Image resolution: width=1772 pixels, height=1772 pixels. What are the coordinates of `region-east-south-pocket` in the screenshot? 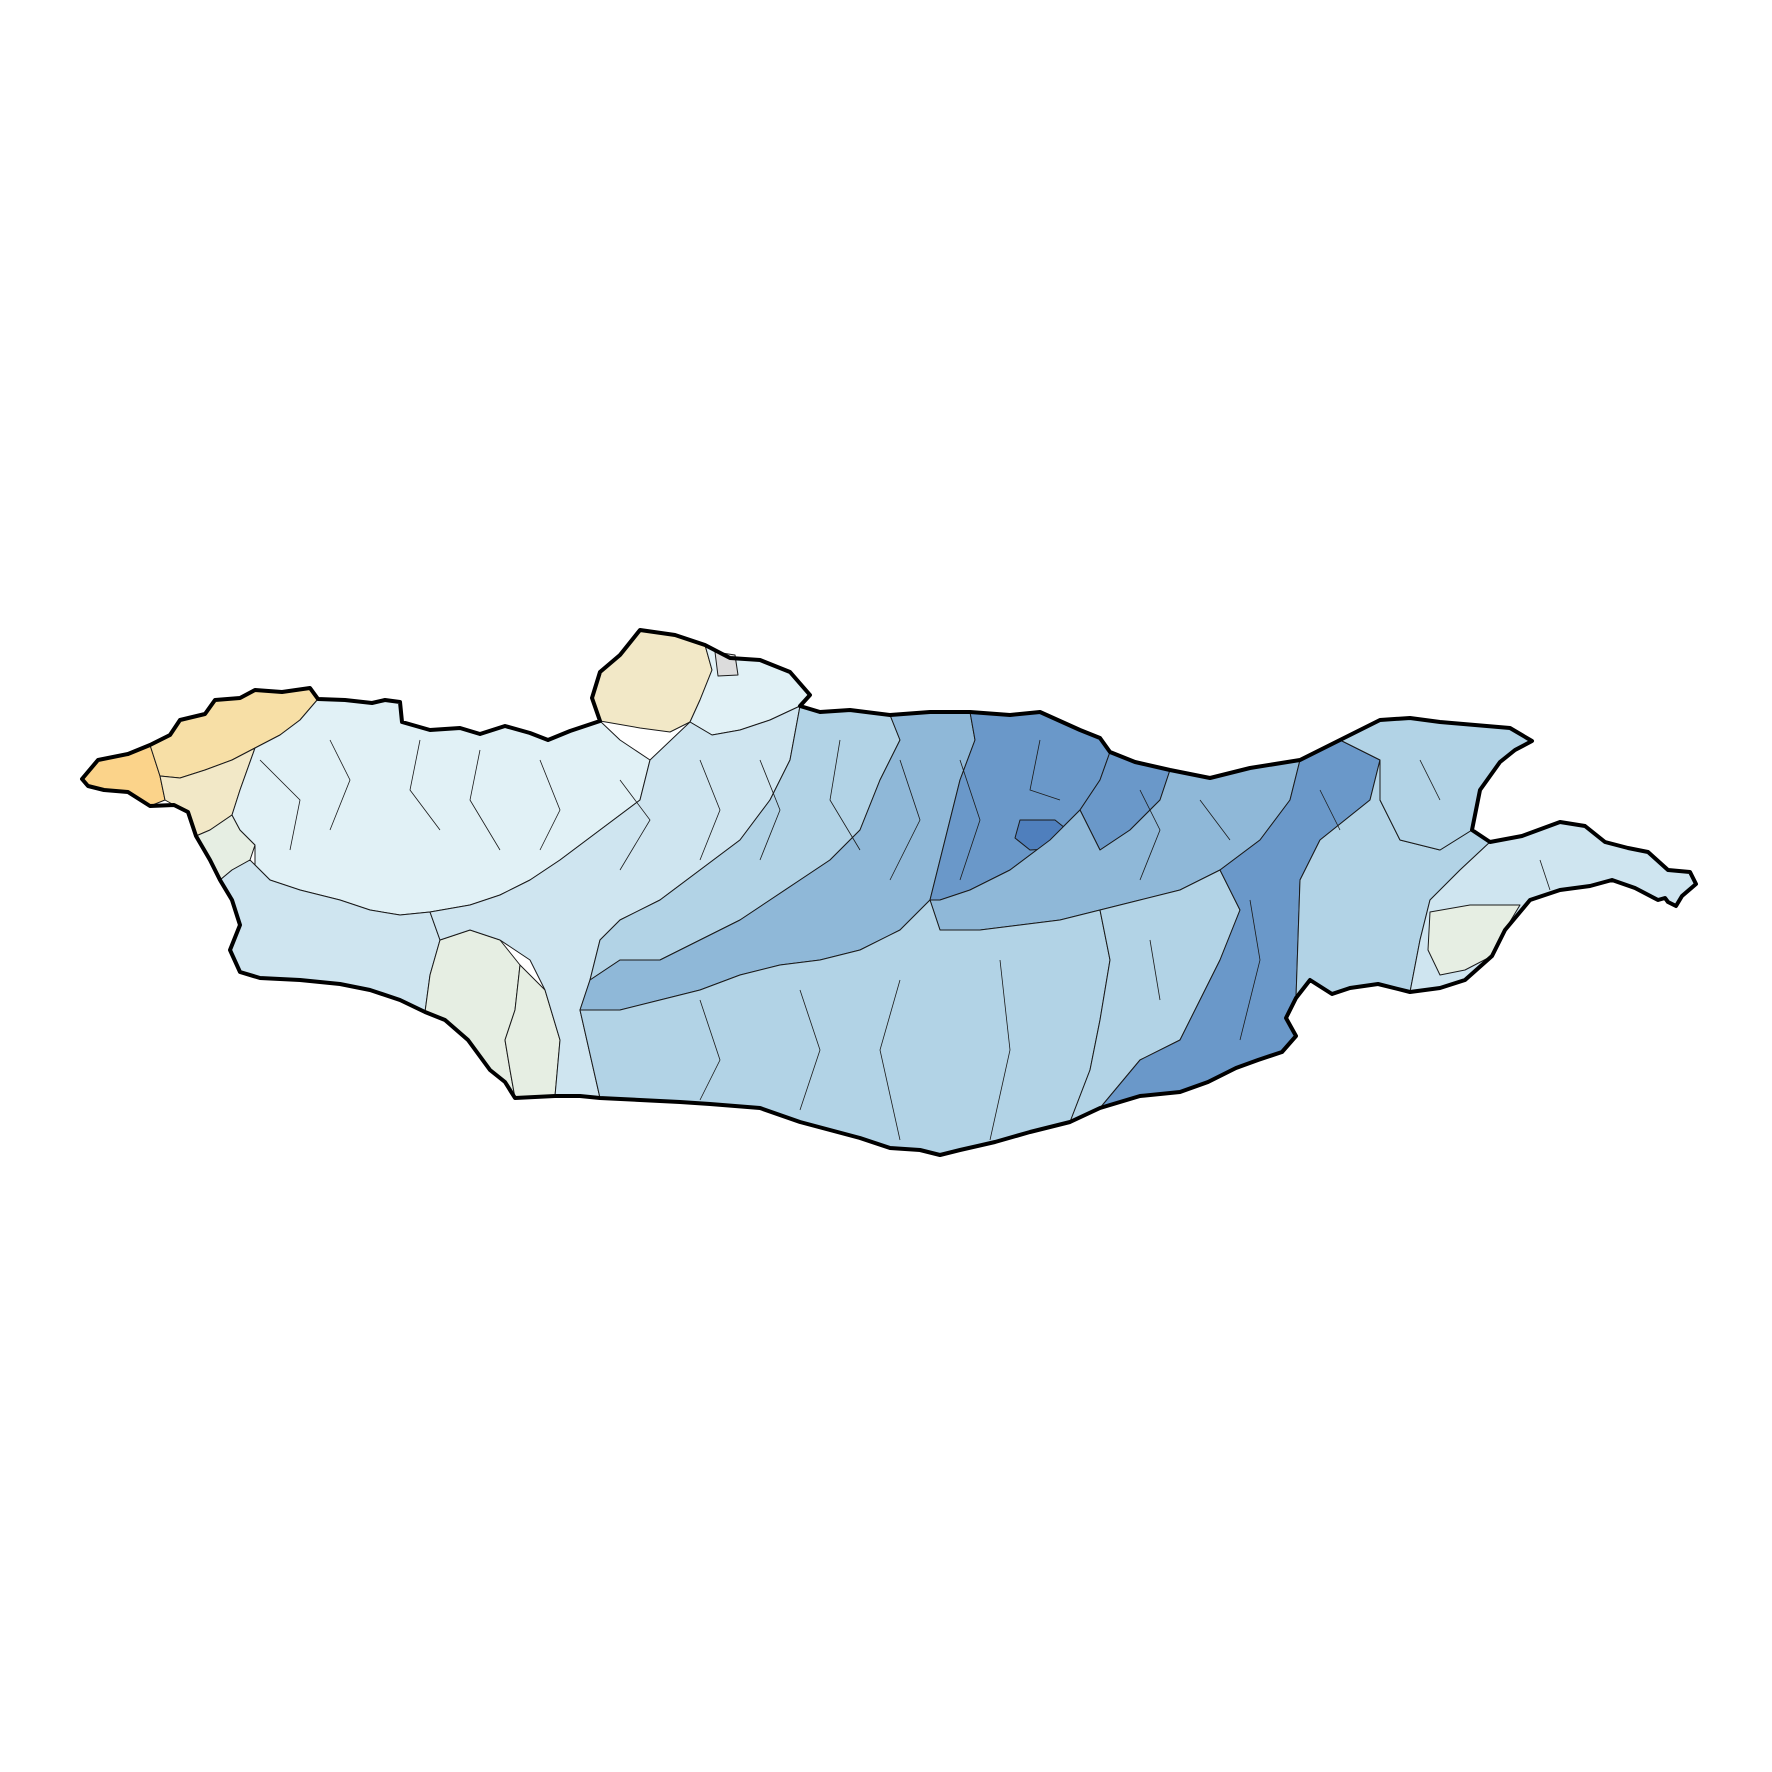 It's located at (1474, 940).